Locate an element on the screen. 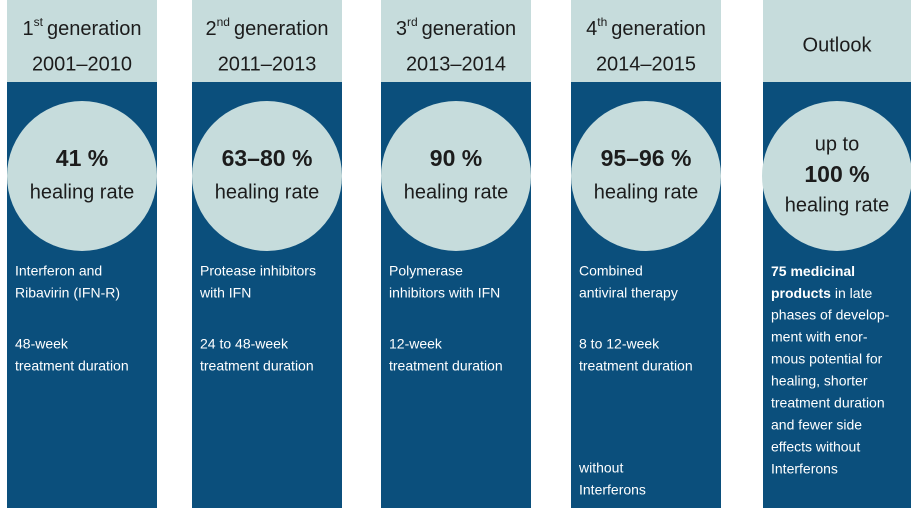 The image size is (911, 508). generation-title: 2nd generation is located at coordinates (266, 27).